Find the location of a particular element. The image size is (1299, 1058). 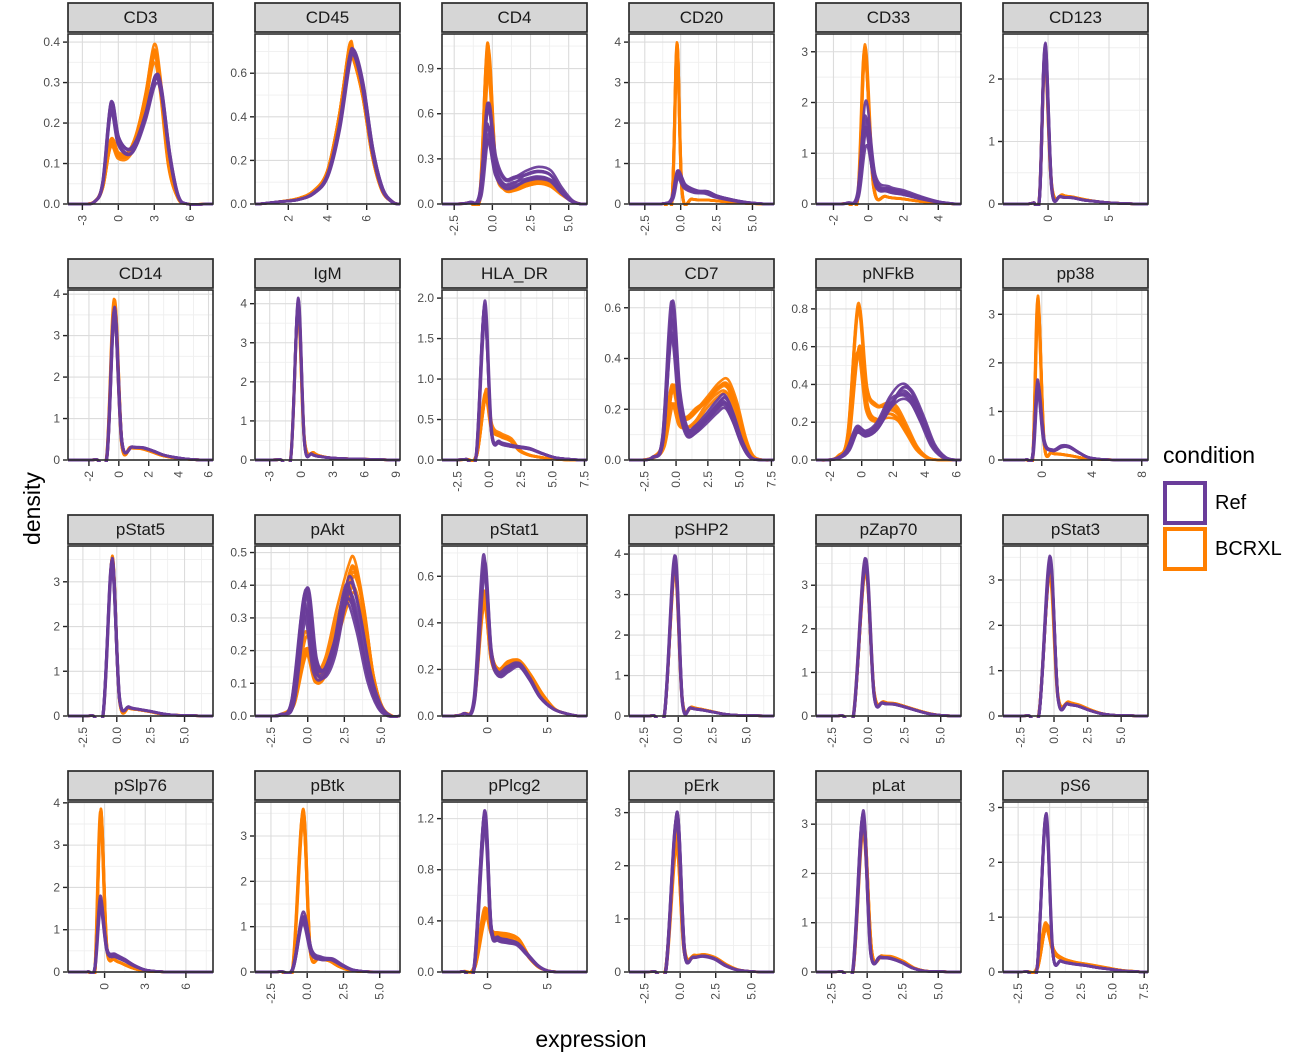

facet-panel-CD45: 0.0 0.2 0.4 0.6 2 4 6 CD45 is located at coordinates (315, 112).